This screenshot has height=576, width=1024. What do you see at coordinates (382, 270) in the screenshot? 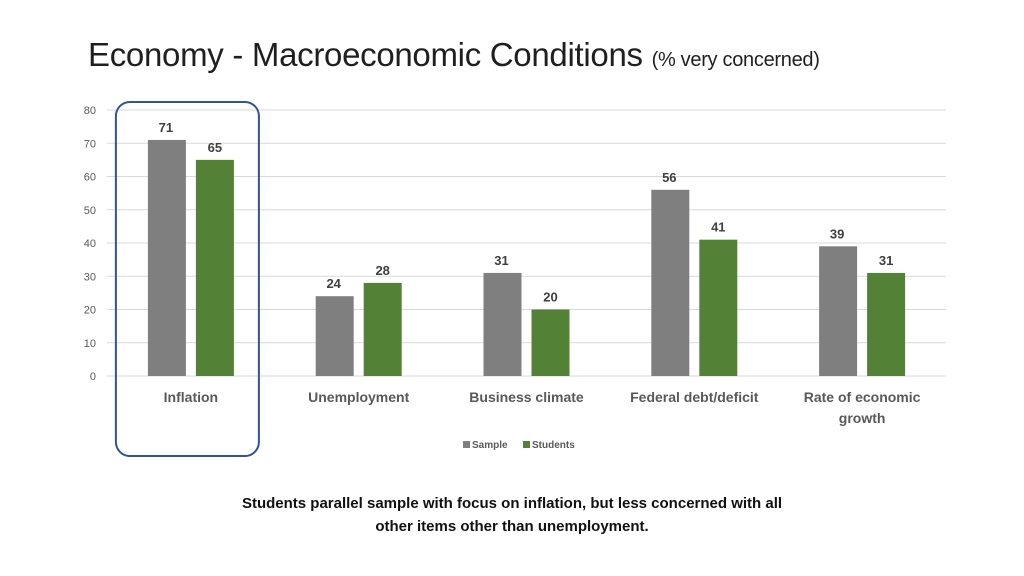
I see `data-label: 28` at bounding box center [382, 270].